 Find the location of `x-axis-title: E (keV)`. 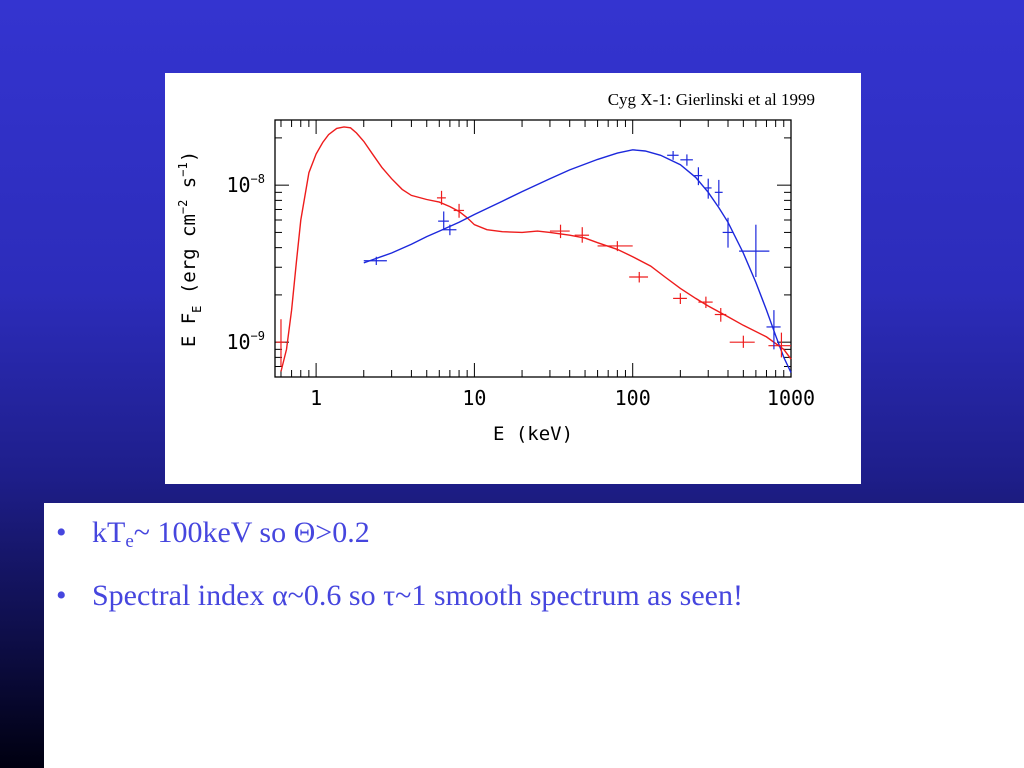

x-axis-title: E (keV) is located at coordinates (533, 434).